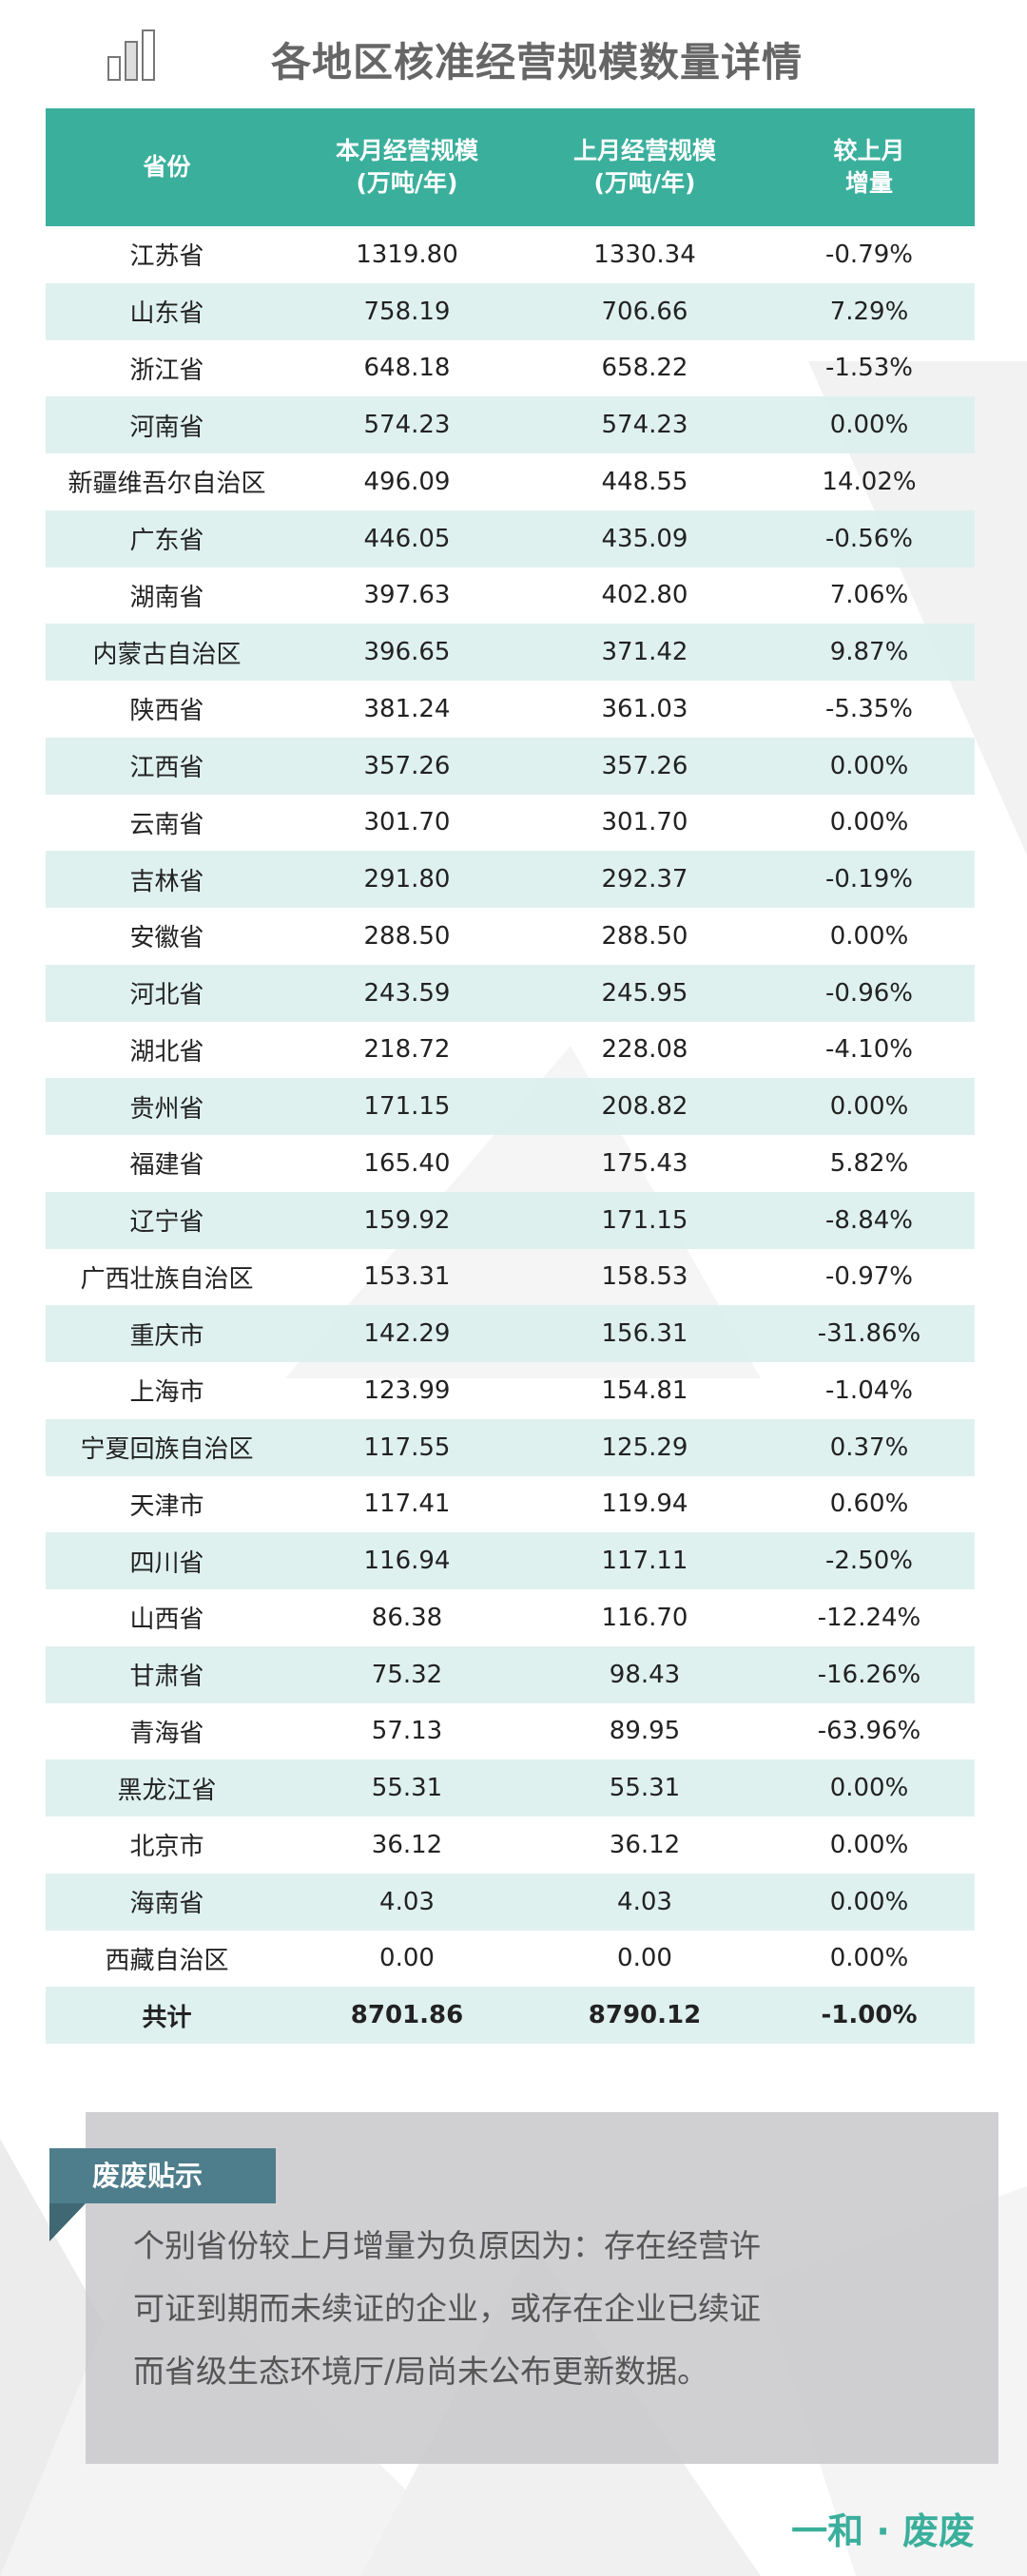 This screenshot has width=1027, height=2576. Describe the element at coordinates (511, 824) in the screenshot. I see `table-row: 云南省 301.70 301.70 0.00%` at that location.